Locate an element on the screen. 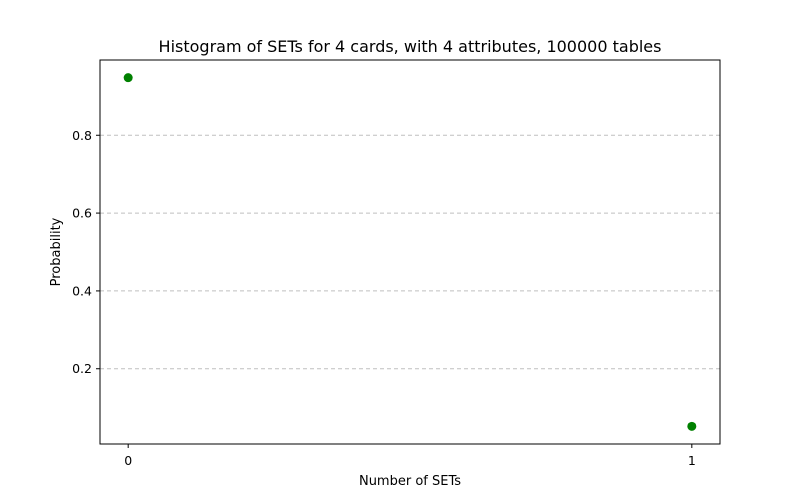  y-tick-label: 0.6 is located at coordinates (82, 213).